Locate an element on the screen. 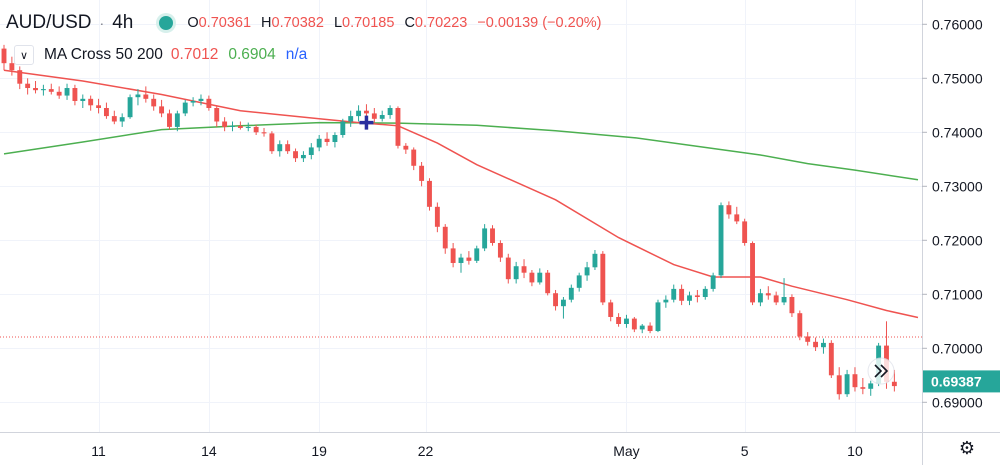 Image resolution: width=1000 pixels, height=470 pixels. scroll-to-latest-button is located at coordinates (881, 371).